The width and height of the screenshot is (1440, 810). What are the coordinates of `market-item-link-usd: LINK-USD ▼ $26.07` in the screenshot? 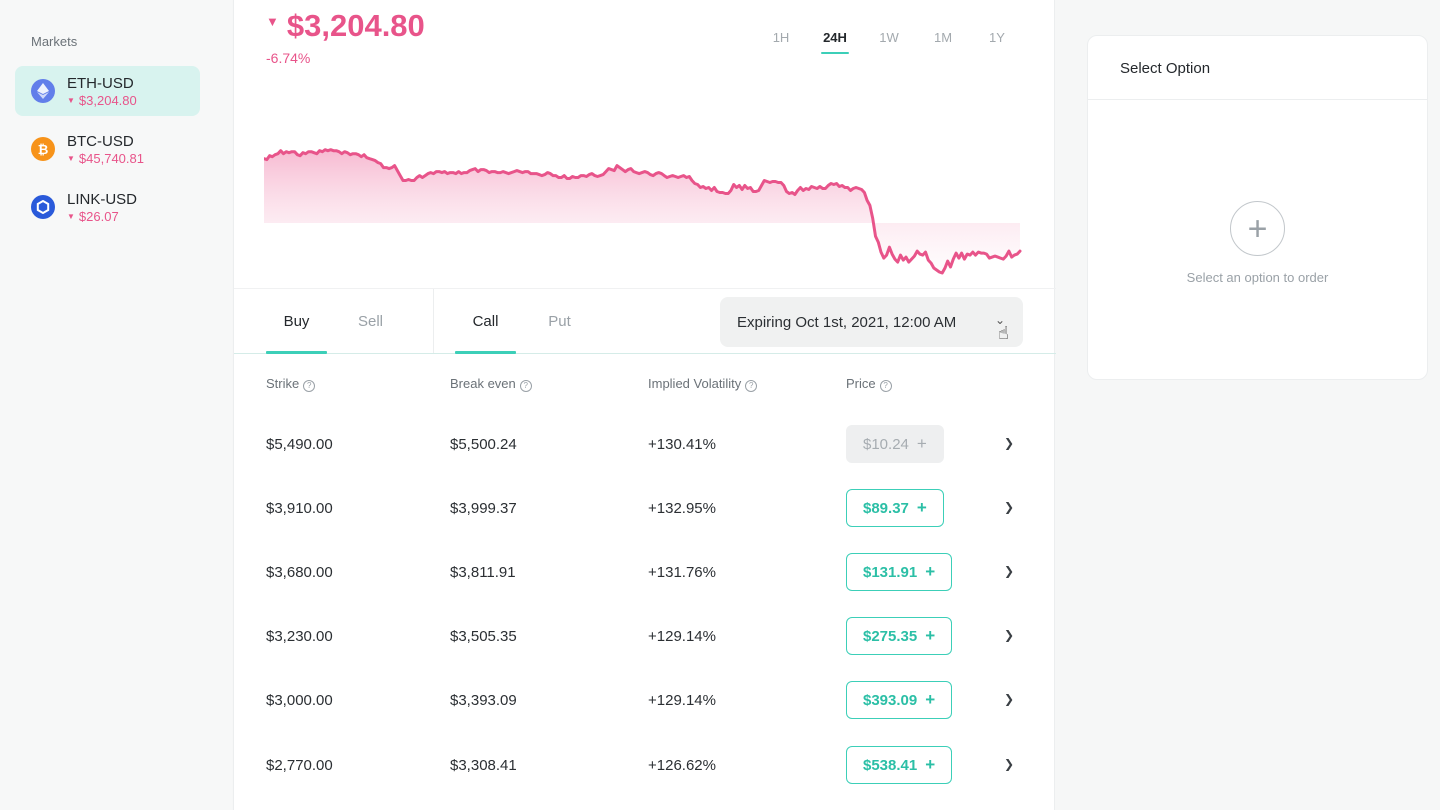 It's located at (107, 207).